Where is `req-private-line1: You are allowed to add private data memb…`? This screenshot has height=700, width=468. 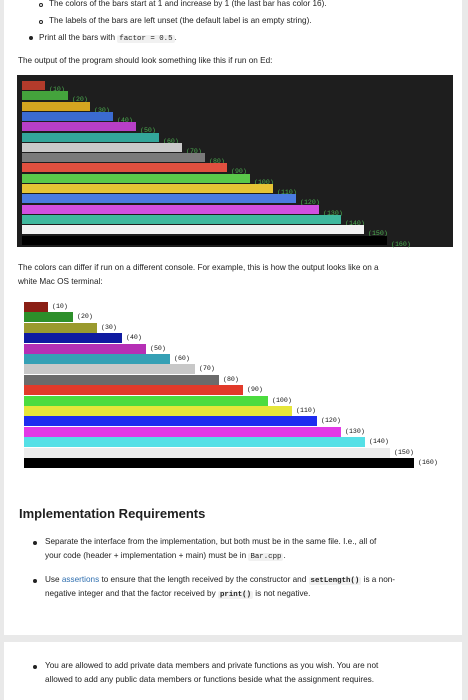 req-private-line1: You are allowed to add private data memb… is located at coordinates (212, 665).